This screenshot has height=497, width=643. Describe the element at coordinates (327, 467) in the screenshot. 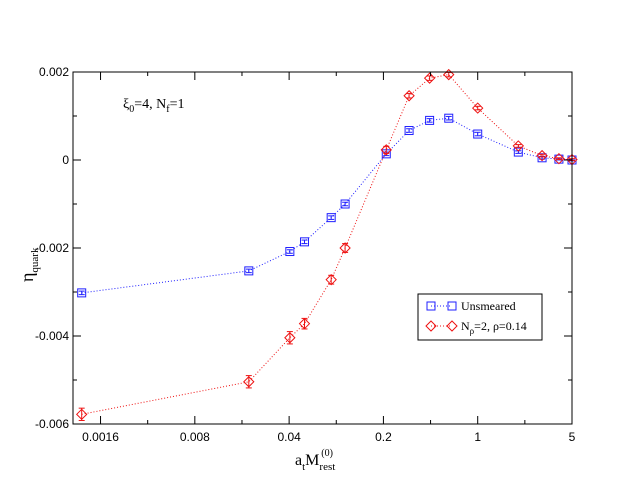

I see `xlabel-sub2: rest` at that location.